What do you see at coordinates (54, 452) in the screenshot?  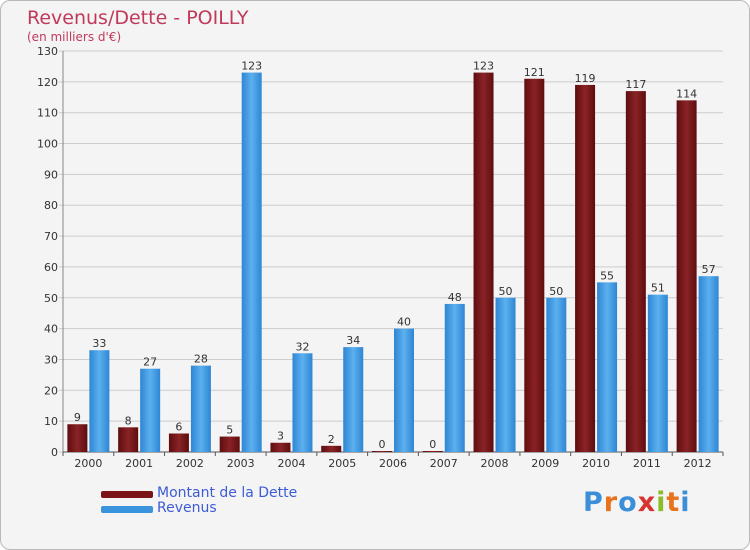 I see `y-tick-label: 0` at bounding box center [54, 452].